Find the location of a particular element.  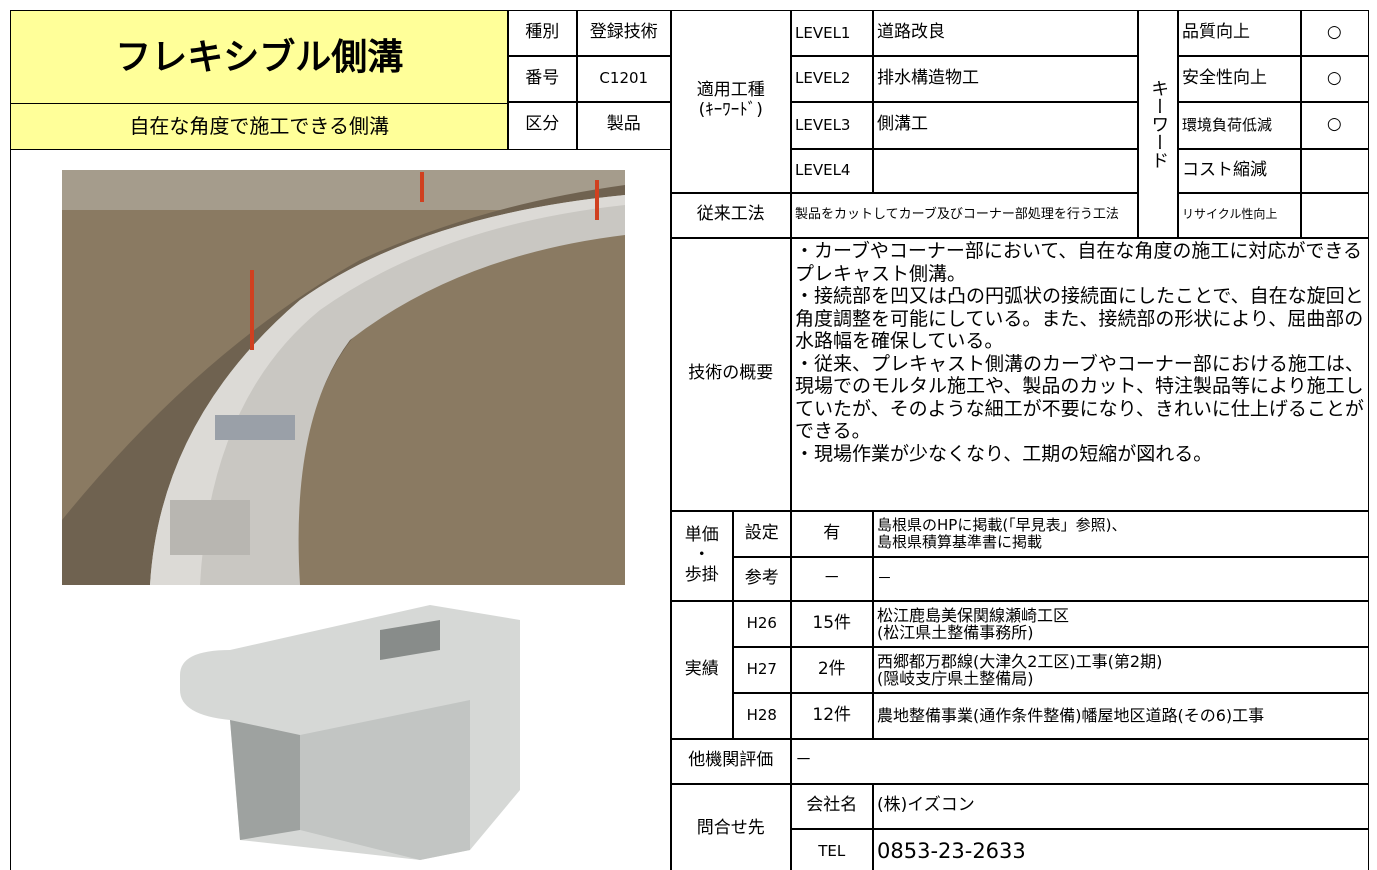

price-label-text: ・ is located at coordinates (702, 554).